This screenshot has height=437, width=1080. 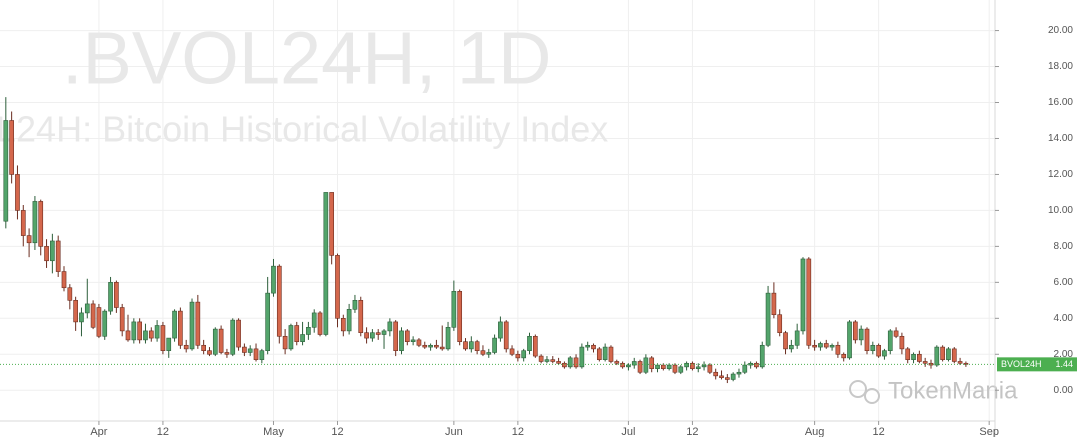 What do you see at coordinates (306, 58) in the screenshot?
I see `watermark-title: .BVOL24H, 1D` at bounding box center [306, 58].